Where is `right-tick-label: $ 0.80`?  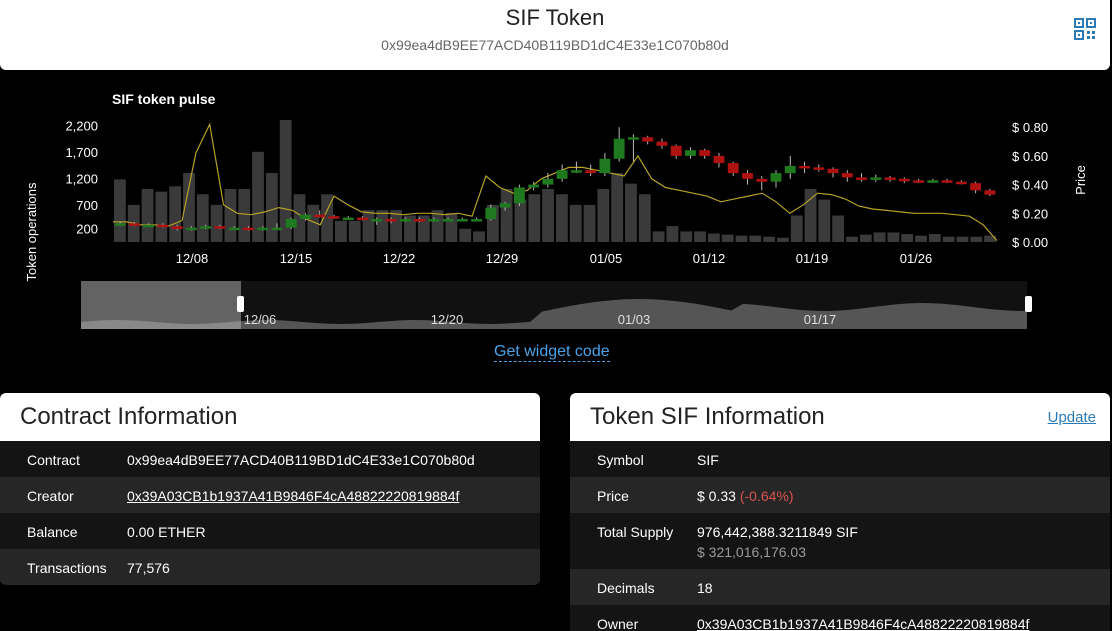 right-tick-label: $ 0.80 is located at coordinates (1030, 127).